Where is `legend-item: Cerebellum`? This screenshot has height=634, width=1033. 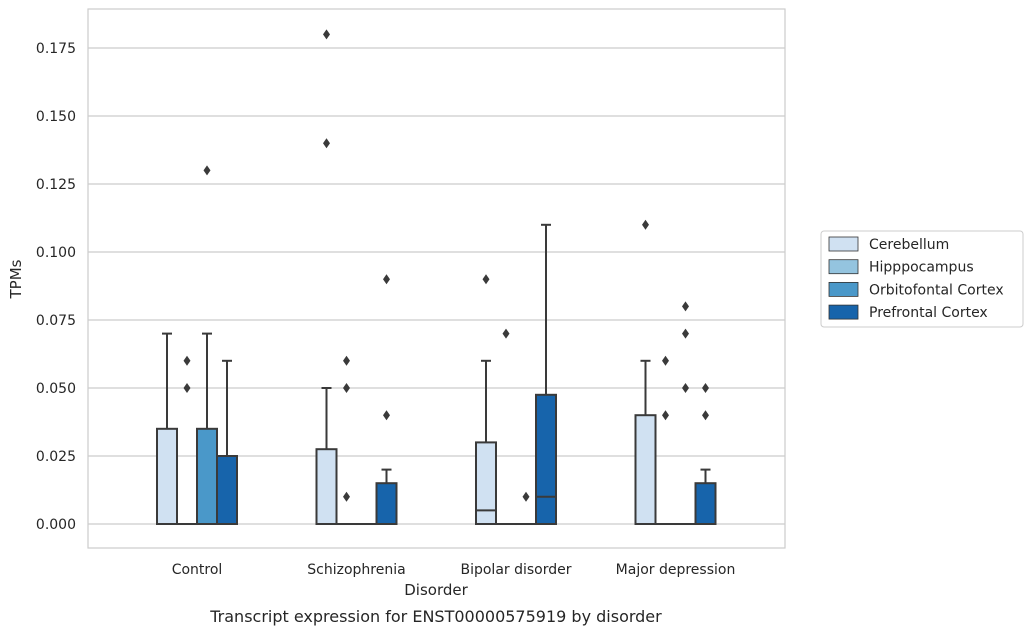
legend-item: Cerebellum is located at coordinates (888, 244).